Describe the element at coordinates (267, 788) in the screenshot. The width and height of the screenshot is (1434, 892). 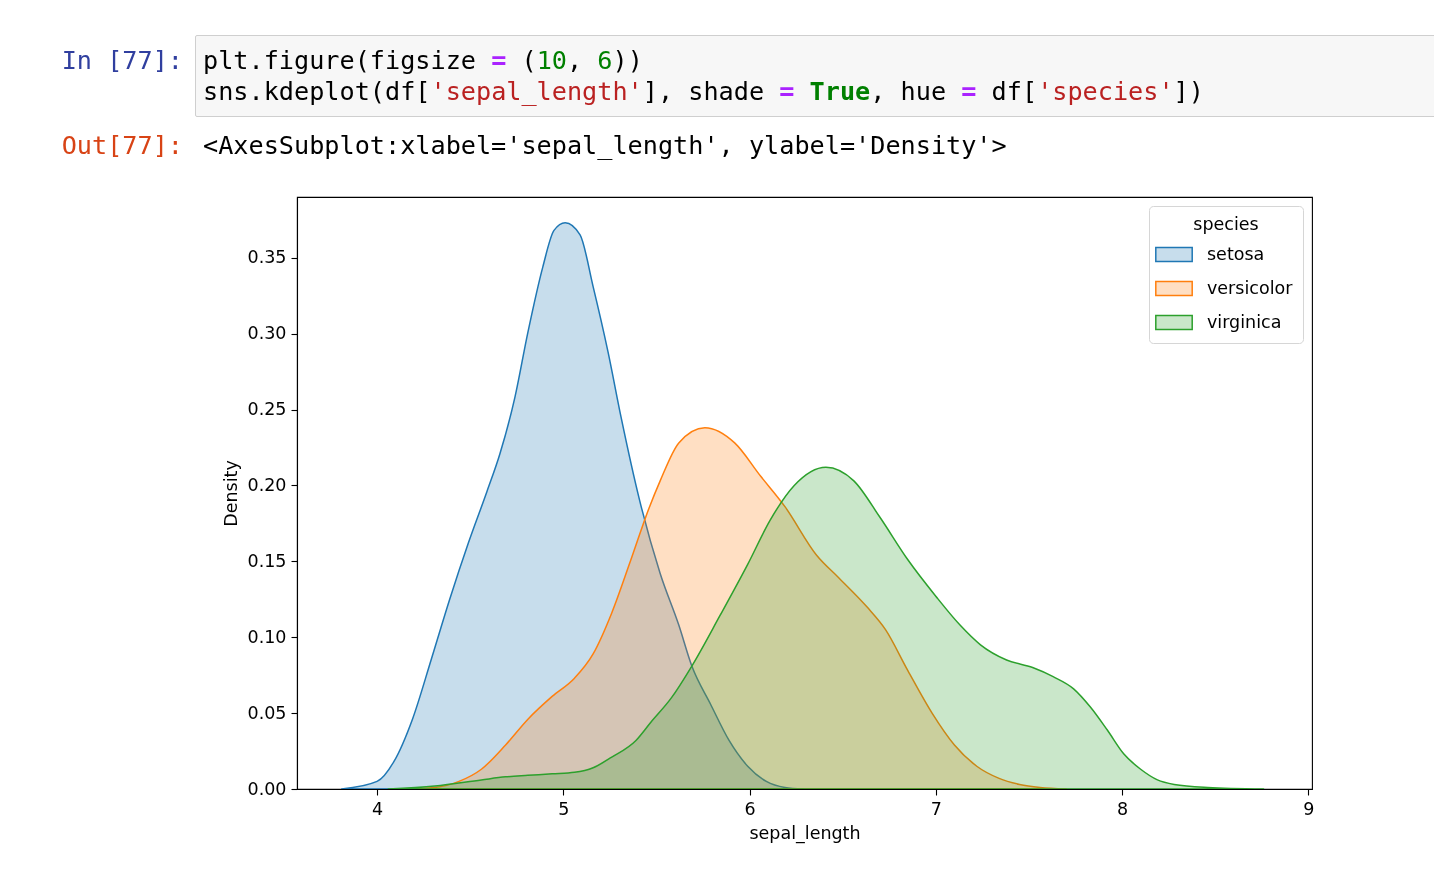
I see `y-tick-label: 0.00` at that location.